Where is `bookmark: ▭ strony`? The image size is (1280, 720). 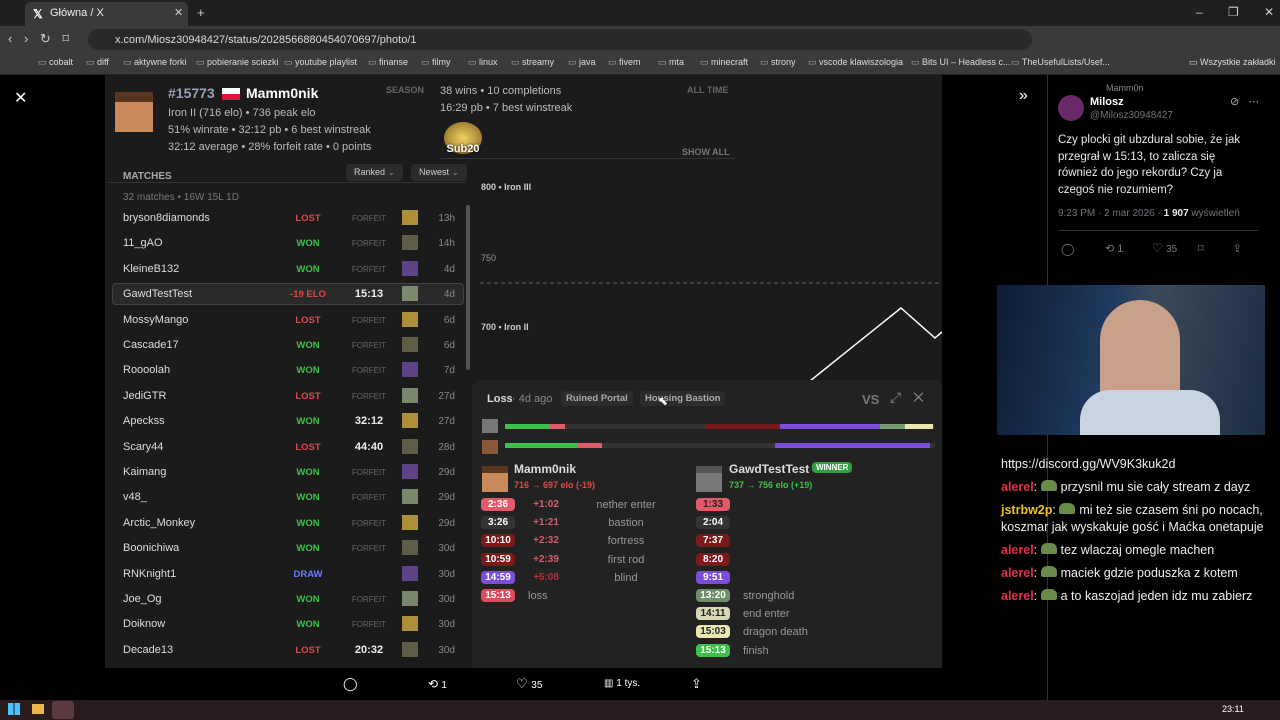
bookmark: ▭ strony is located at coordinates (778, 62).